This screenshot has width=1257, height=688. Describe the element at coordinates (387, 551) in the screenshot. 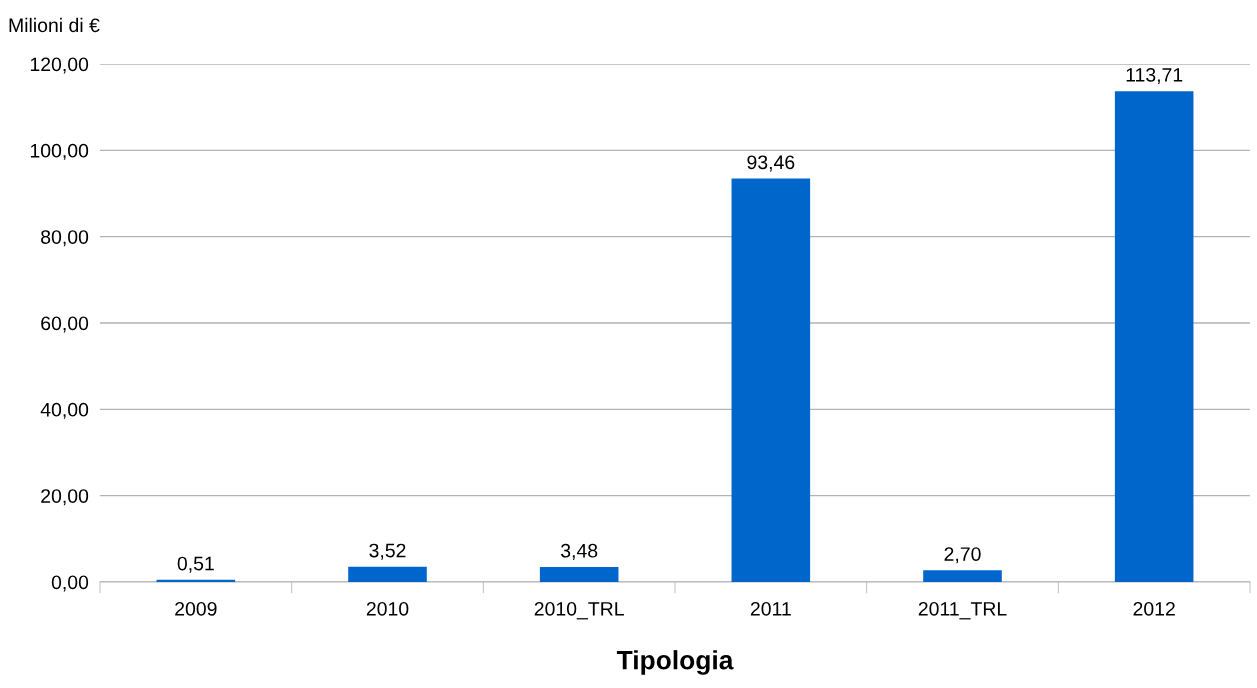

I see `data-label: 3,52` at that location.